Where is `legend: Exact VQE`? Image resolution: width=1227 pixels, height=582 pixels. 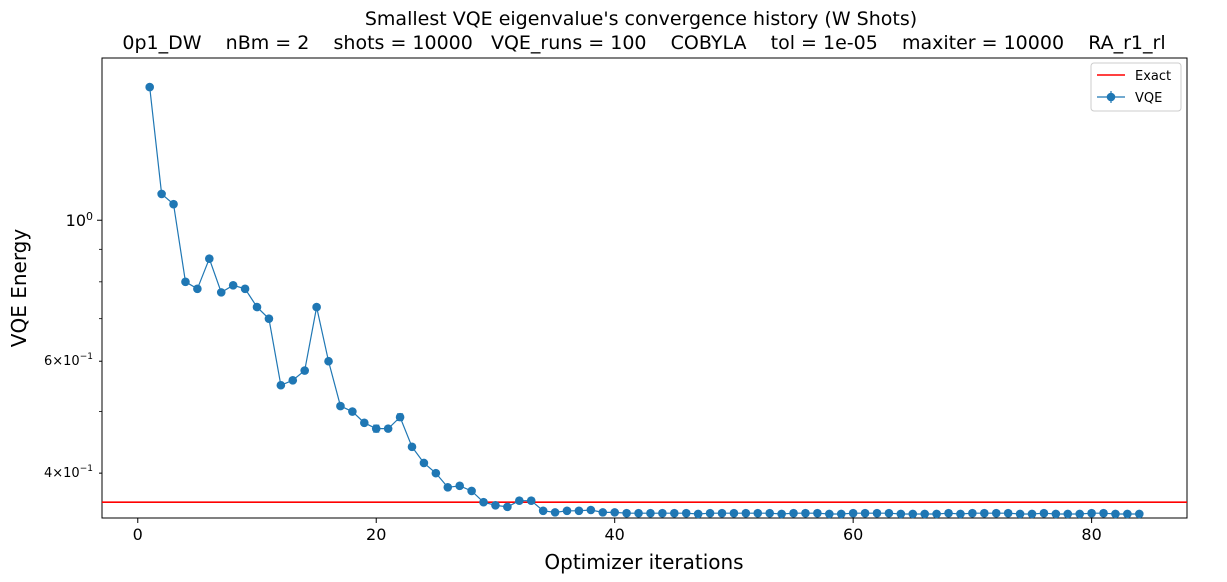
legend: Exact VQE is located at coordinates (1136, 87).